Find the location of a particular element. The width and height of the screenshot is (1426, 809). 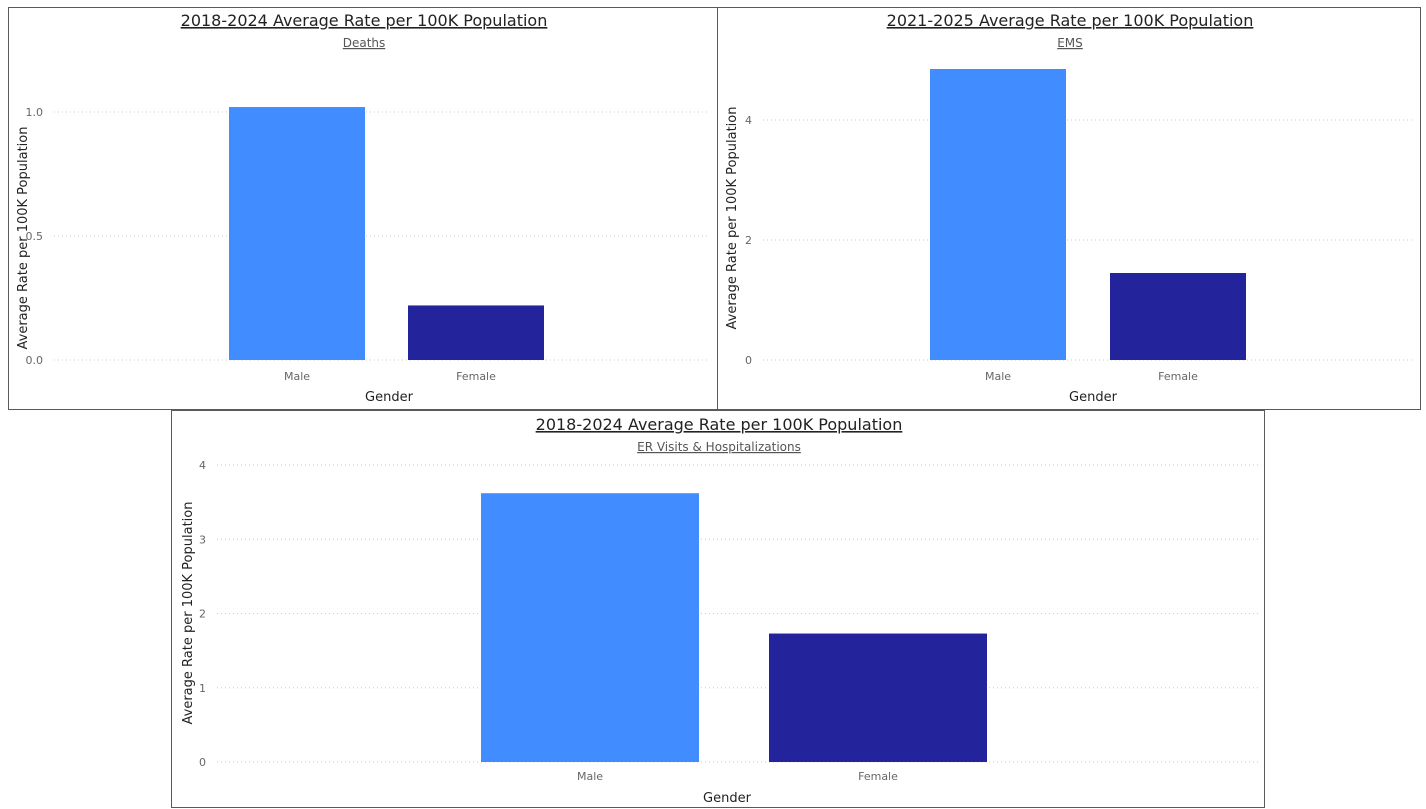

y-tick-label: 3 is located at coordinates (202, 539).